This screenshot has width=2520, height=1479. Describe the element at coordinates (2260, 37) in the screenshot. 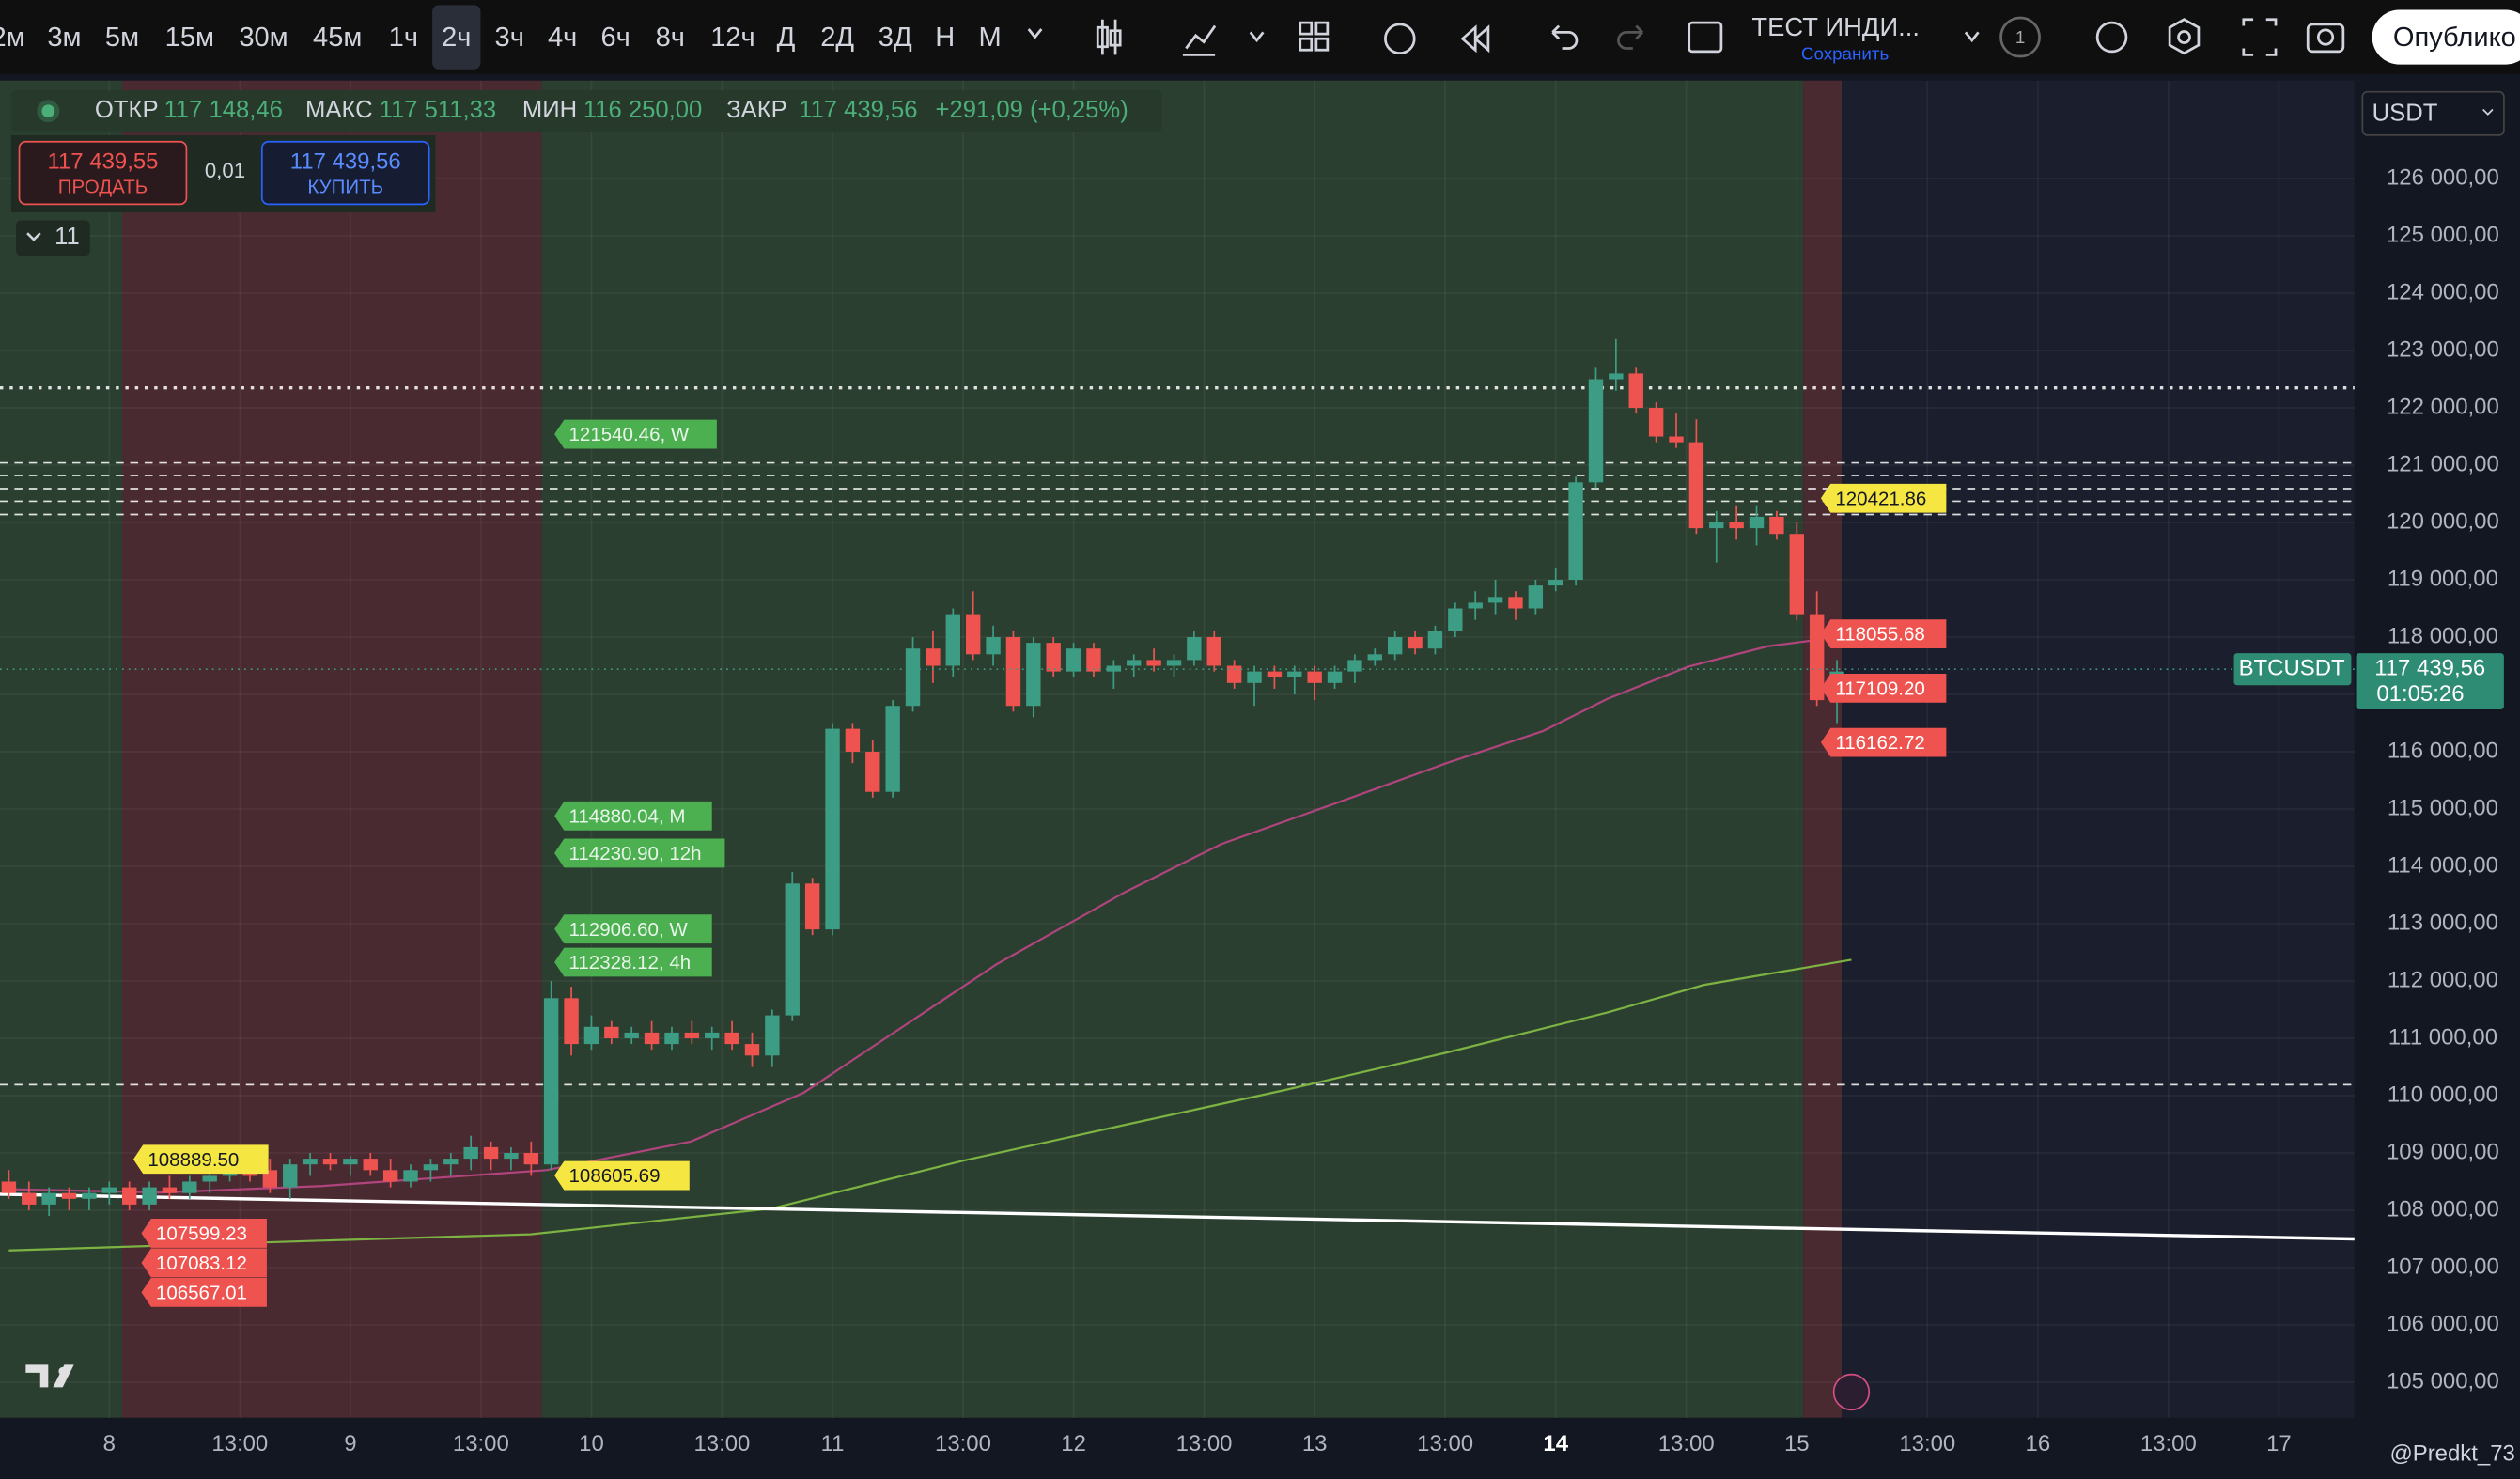

I see `fullscreen-icon` at that location.